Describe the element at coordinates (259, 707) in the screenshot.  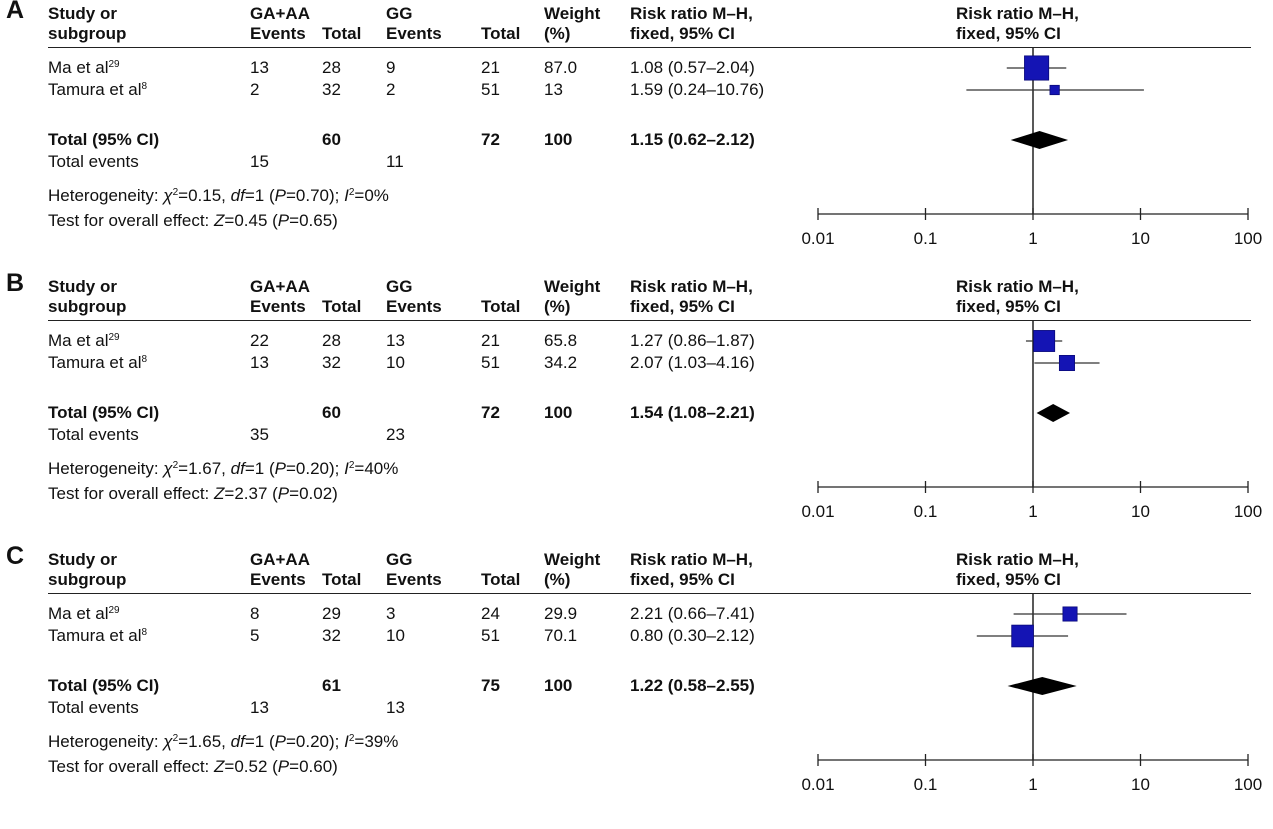
I see `total-events-1: 13` at that location.